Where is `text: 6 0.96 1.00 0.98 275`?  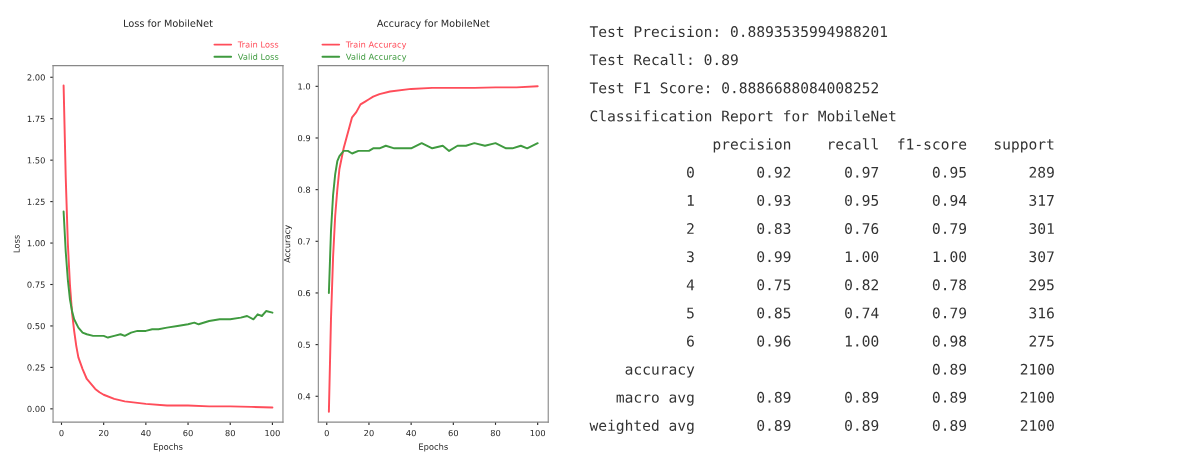
text: 6 0.96 1.00 0.98 275 is located at coordinates (870, 341).